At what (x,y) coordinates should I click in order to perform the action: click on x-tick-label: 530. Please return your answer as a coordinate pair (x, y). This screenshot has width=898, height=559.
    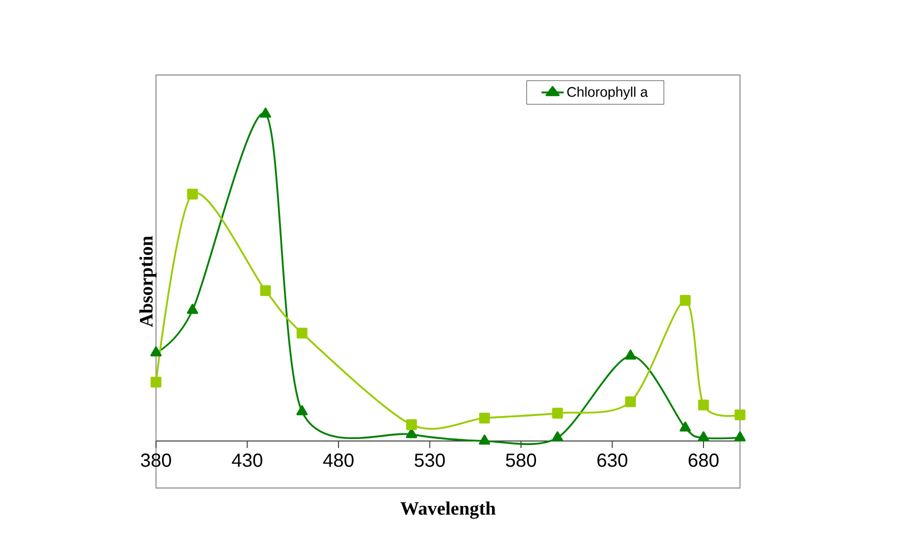
    Looking at the image, I should click on (429, 460).